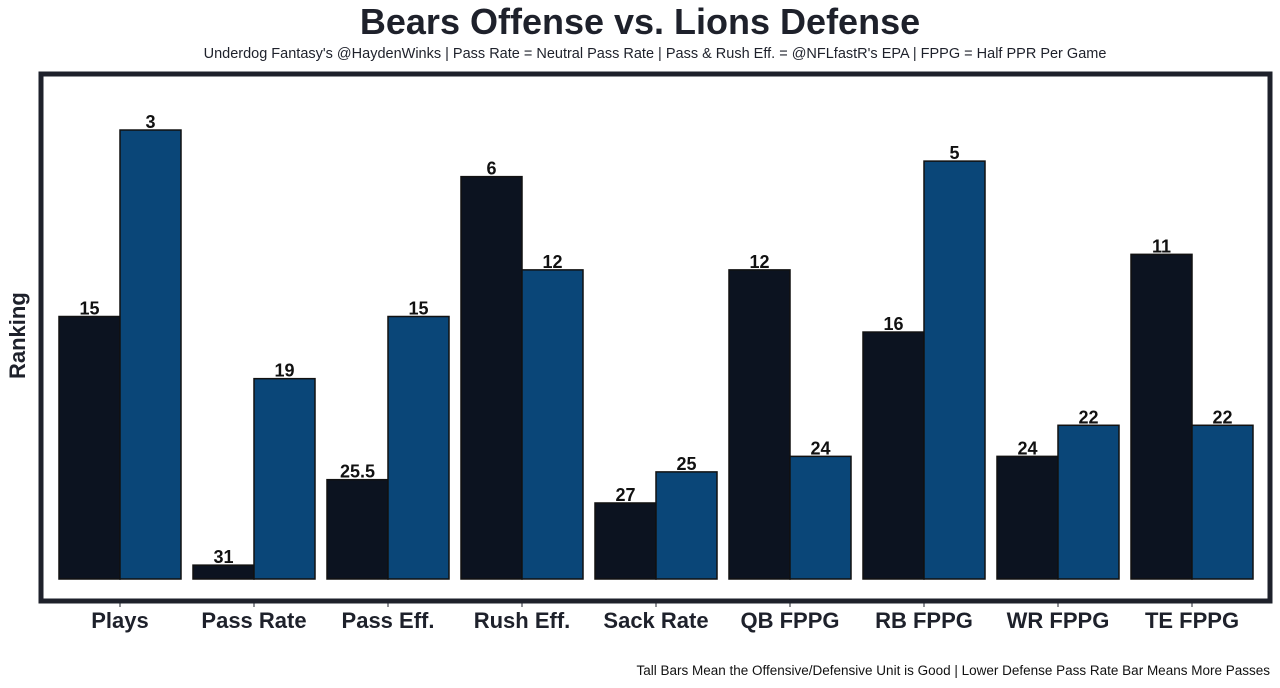 This screenshot has height=688, width=1280. What do you see at coordinates (924, 620) in the screenshot?
I see `x-tick-label: RB FPPG` at bounding box center [924, 620].